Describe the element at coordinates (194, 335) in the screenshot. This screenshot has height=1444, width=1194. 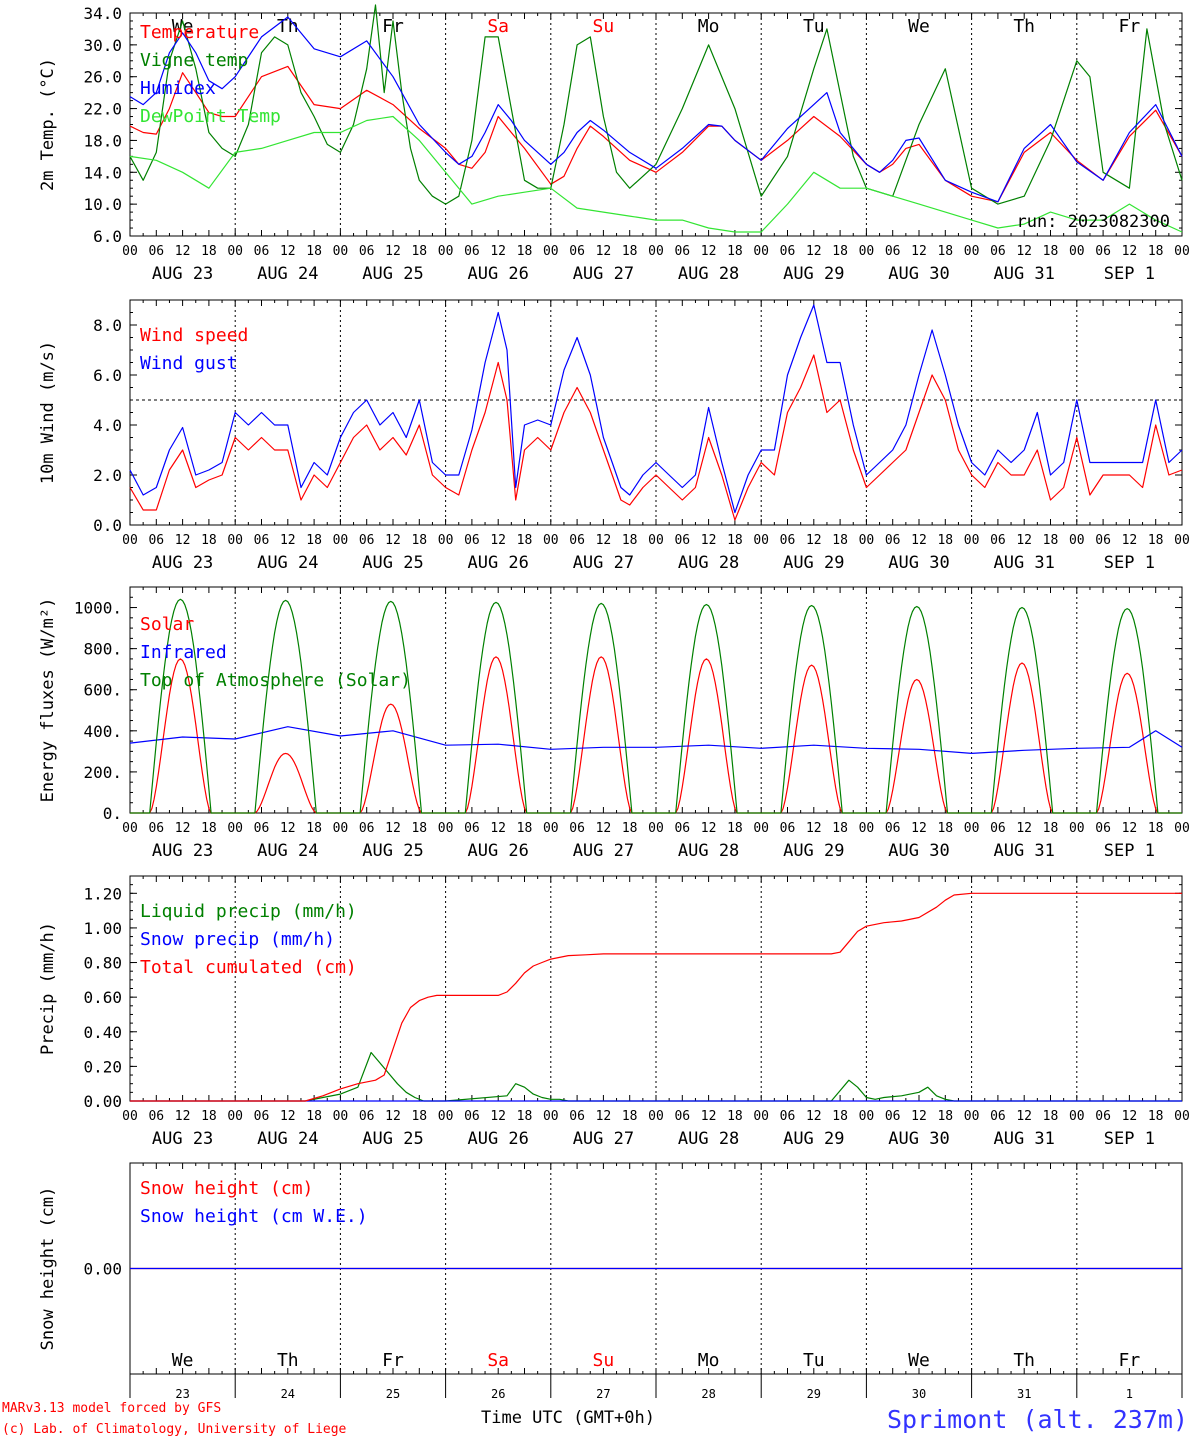
I see `legend-entry: Wind speed` at that location.